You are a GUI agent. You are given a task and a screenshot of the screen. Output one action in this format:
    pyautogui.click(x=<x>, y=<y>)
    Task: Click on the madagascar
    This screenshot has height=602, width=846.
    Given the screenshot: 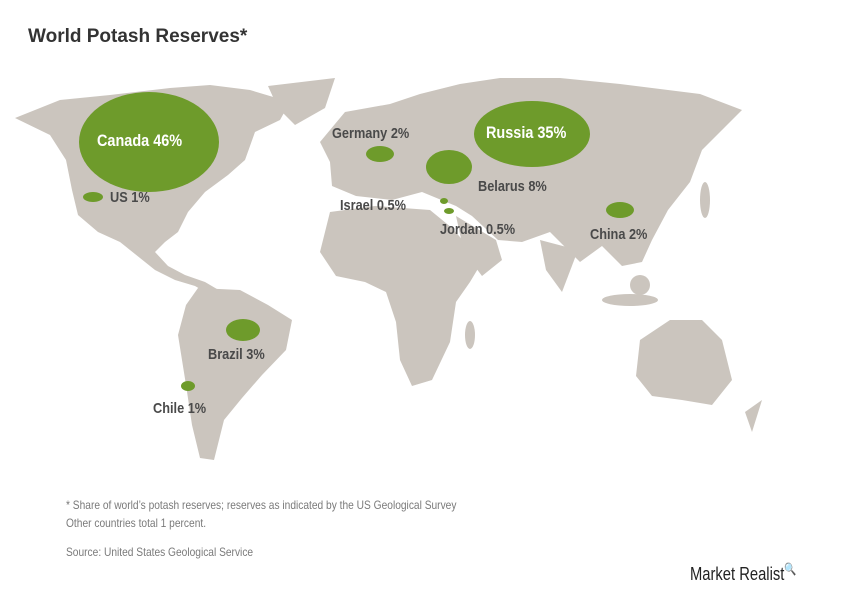 What is the action you would take?
    pyautogui.click(x=470, y=335)
    